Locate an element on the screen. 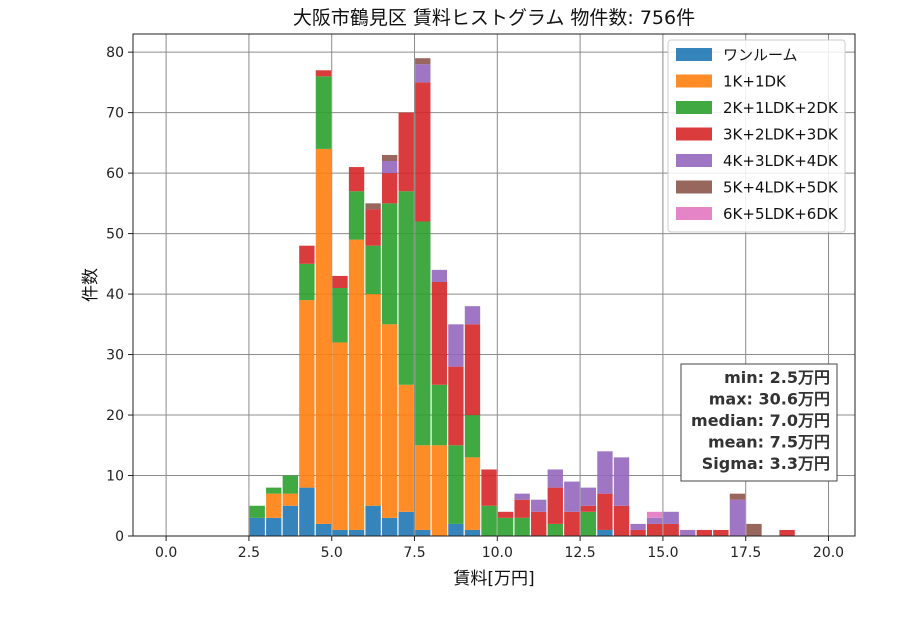 This screenshot has width=900, height=630. y-tick-label: 50 is located at coordinates (115, 235).